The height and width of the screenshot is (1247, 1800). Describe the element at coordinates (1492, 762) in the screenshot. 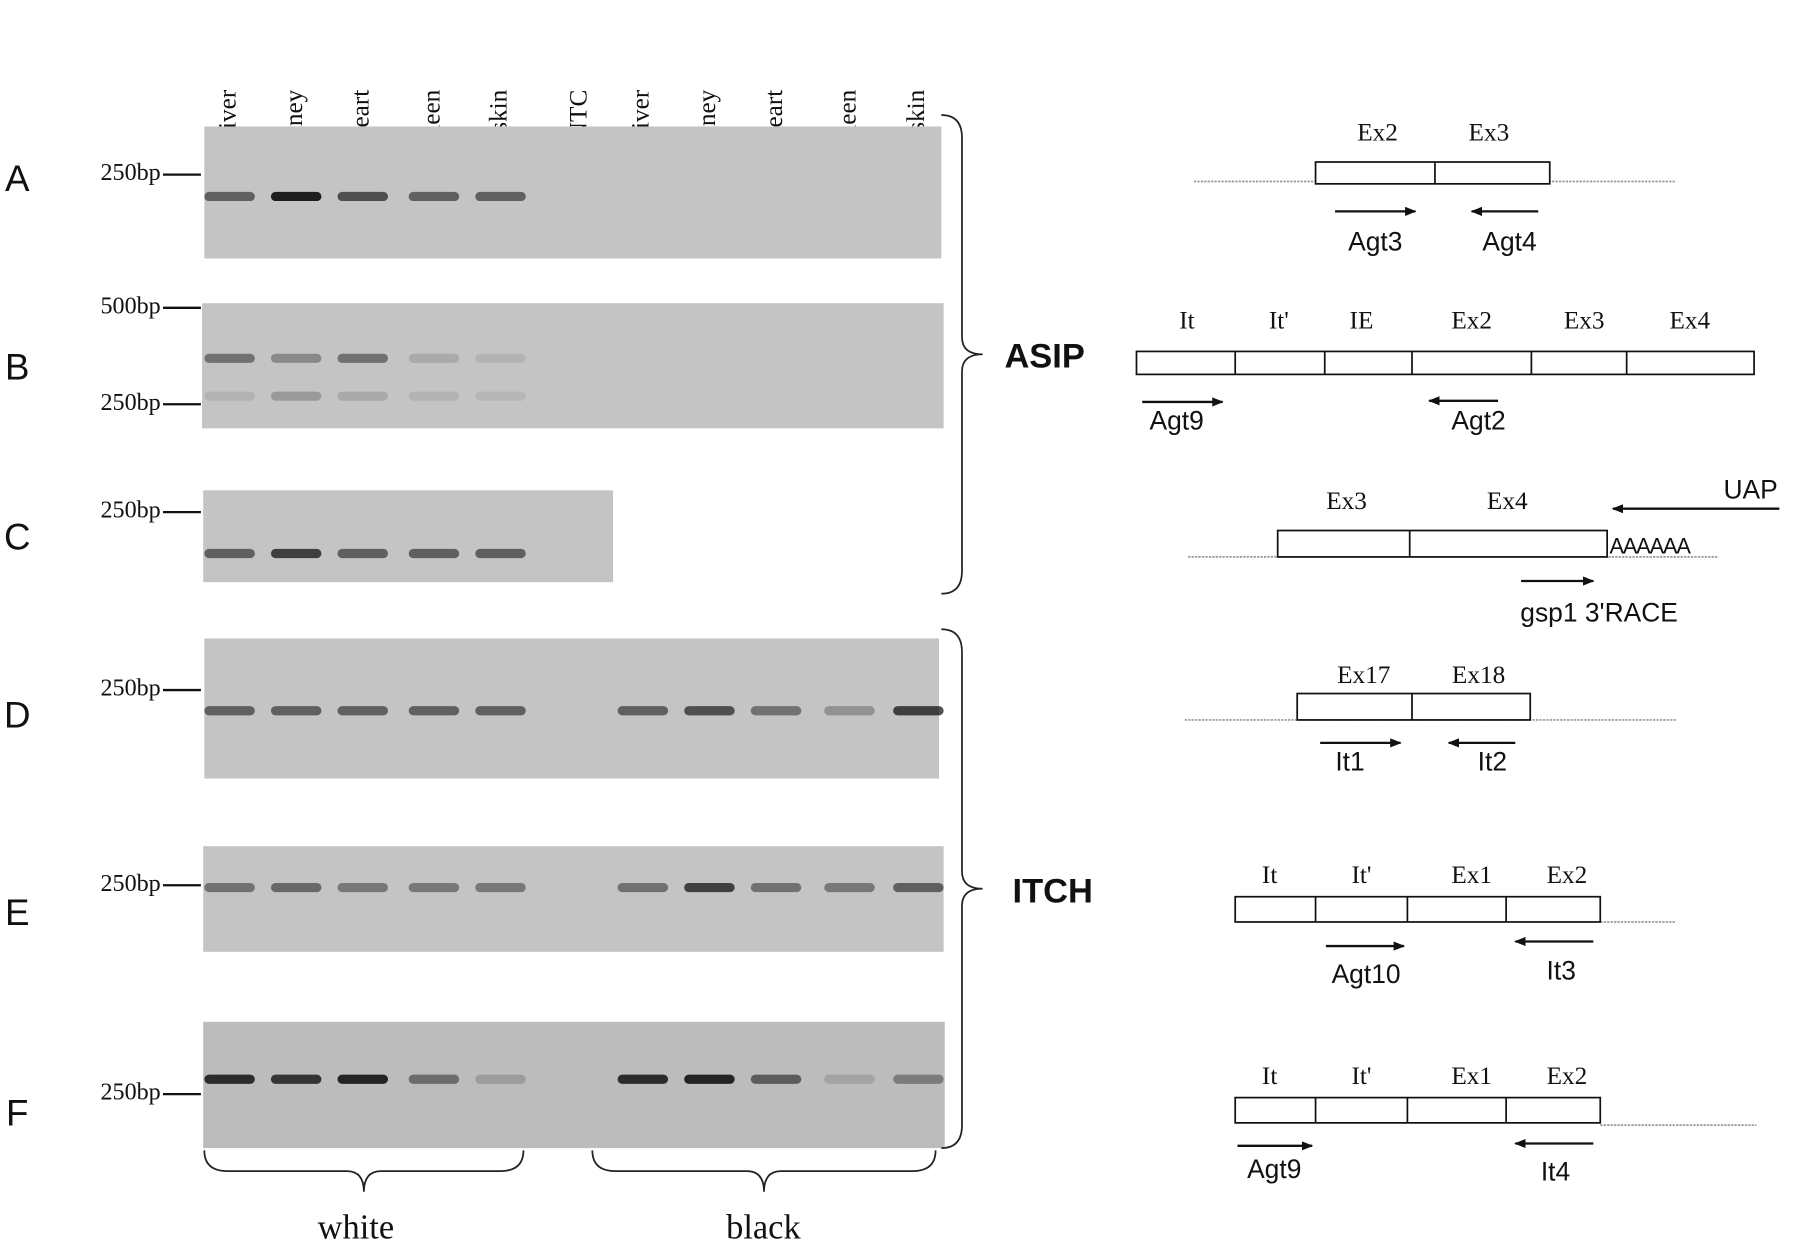

I see `primer-label: It2` at that location.